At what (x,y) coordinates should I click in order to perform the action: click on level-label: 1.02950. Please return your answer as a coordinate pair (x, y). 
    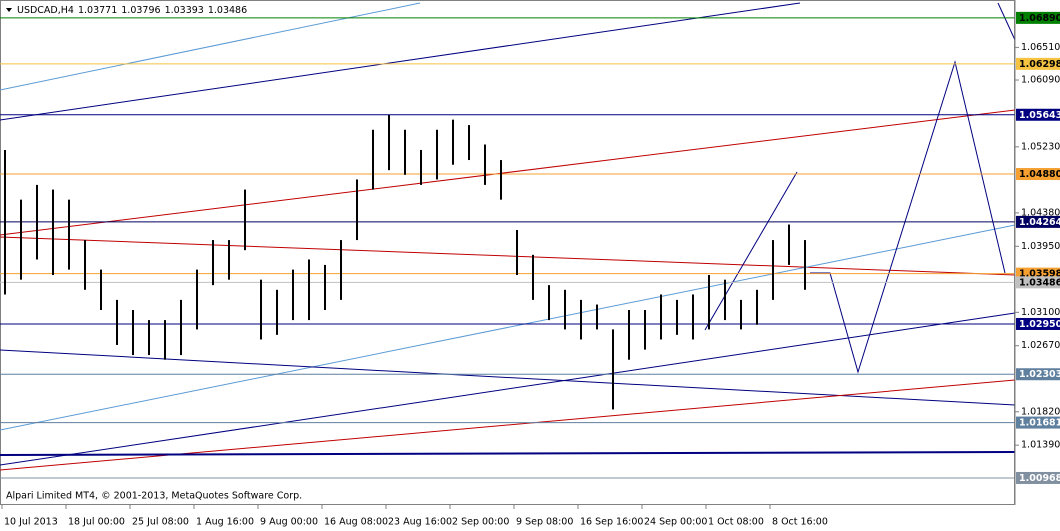
    Looking at the image, I should click on (1039, 324).